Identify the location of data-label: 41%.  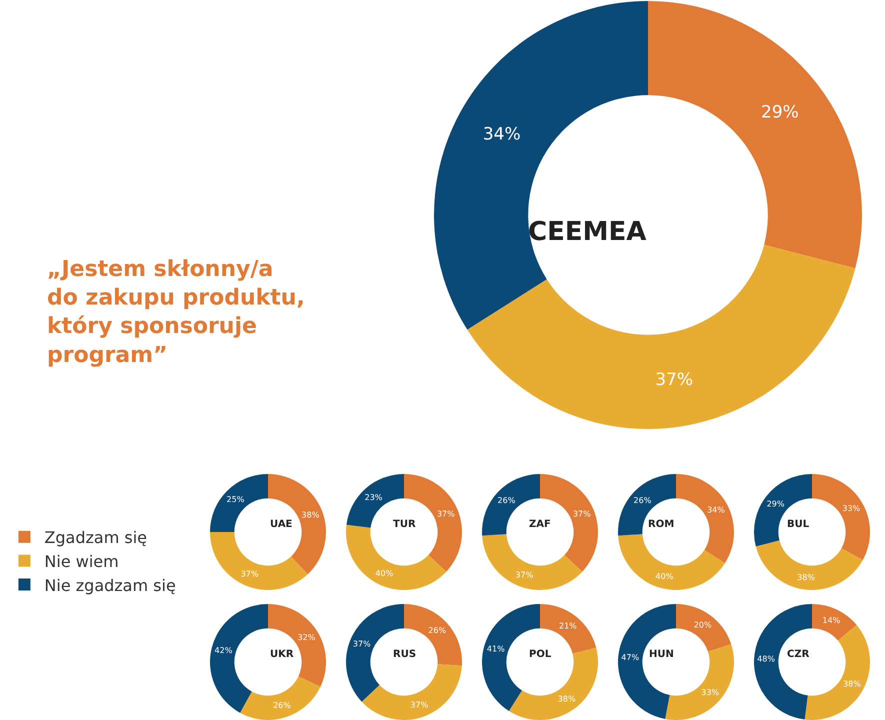
(496, 649).